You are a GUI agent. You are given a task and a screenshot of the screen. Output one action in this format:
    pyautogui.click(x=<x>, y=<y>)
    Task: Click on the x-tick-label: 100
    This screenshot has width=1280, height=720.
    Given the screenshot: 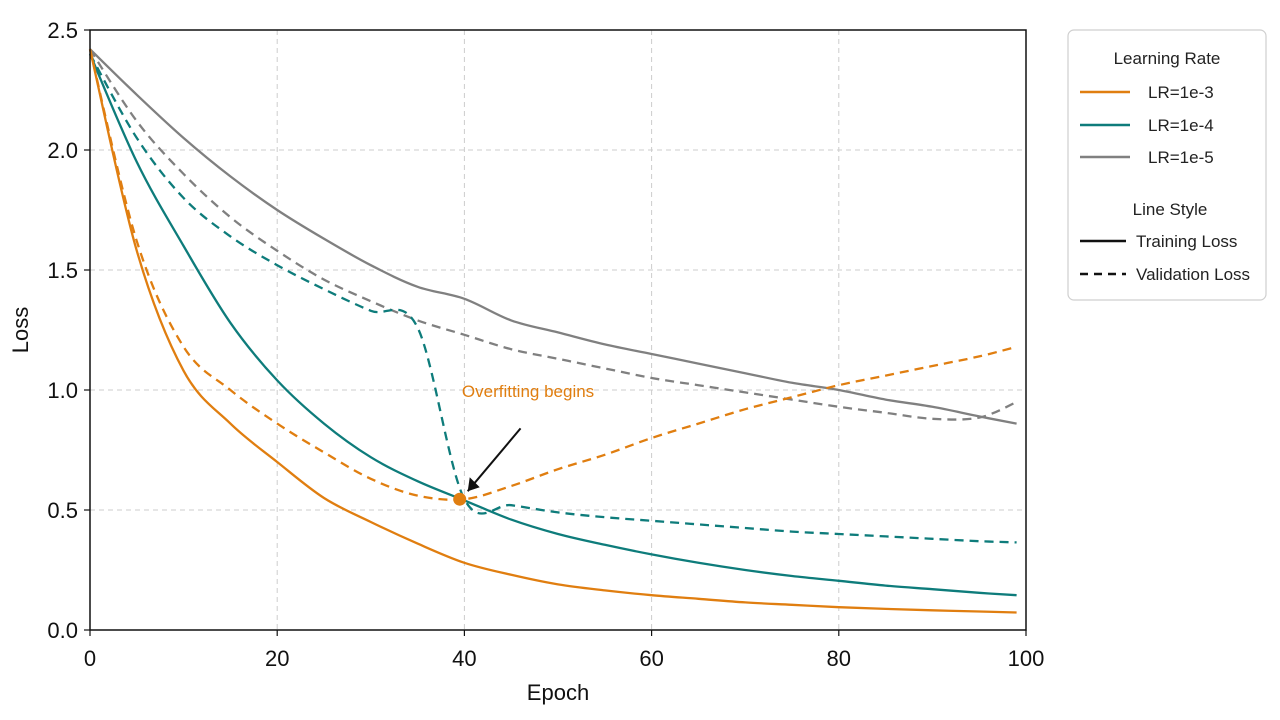 What is the action you would take?
    pyautogui.click(x=1026, y=658)
    